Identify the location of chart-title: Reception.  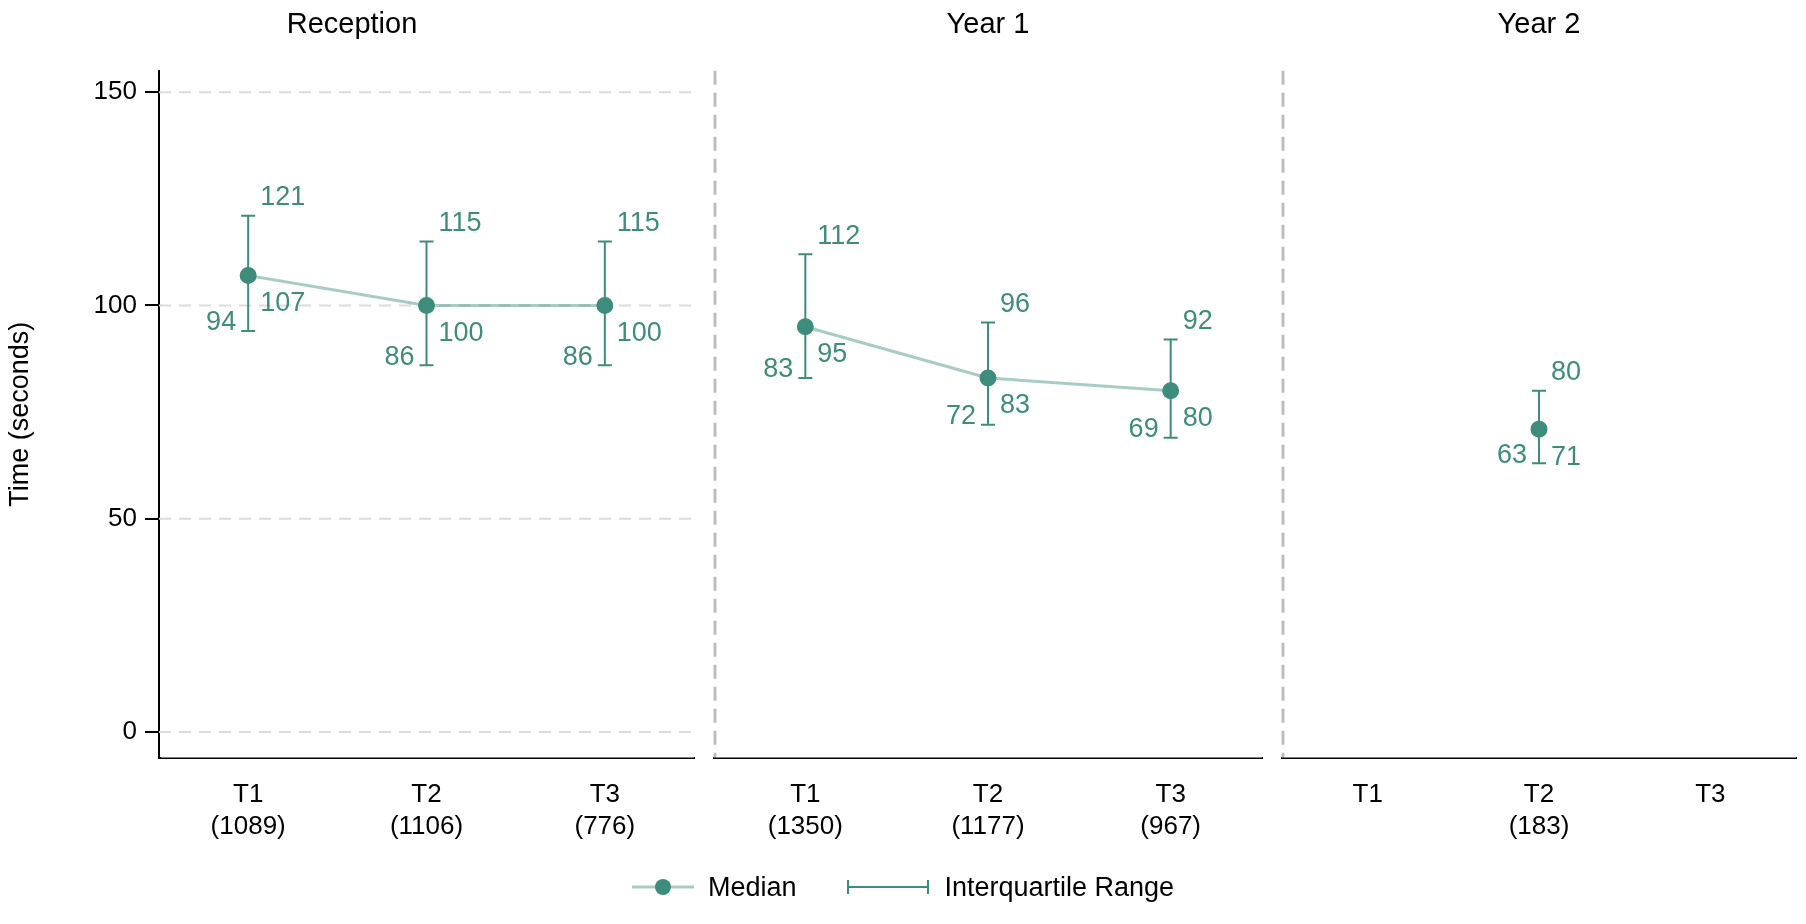
(352, 23).